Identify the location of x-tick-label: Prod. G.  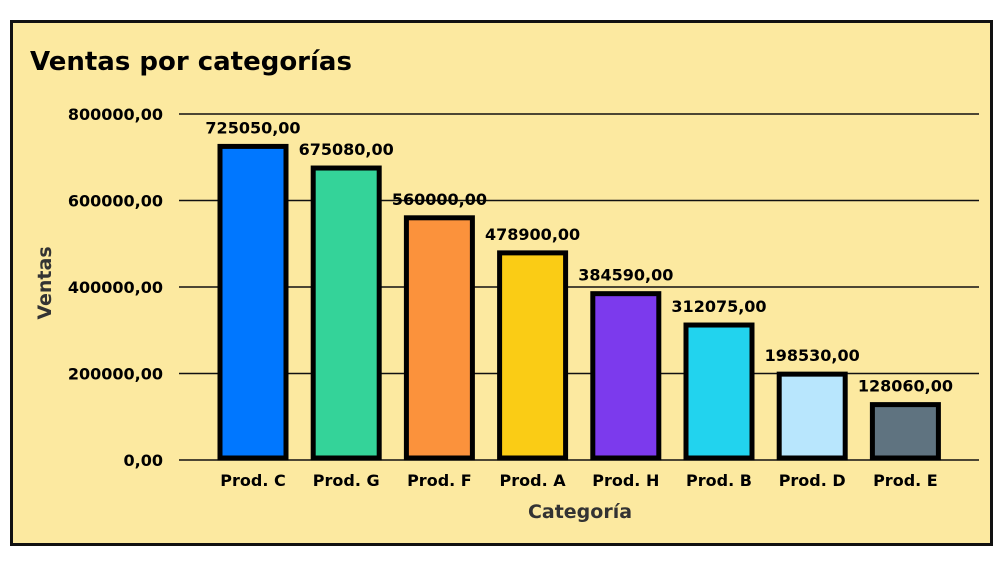
(346, 480).